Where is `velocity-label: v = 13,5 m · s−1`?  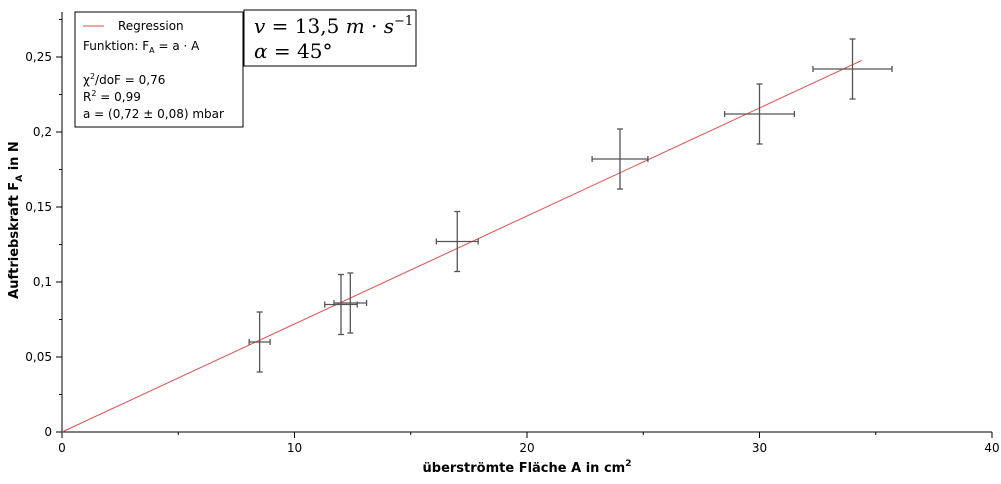 velocity-label: v = 13,5 m · s−1 is located at coordinates (333, 26).